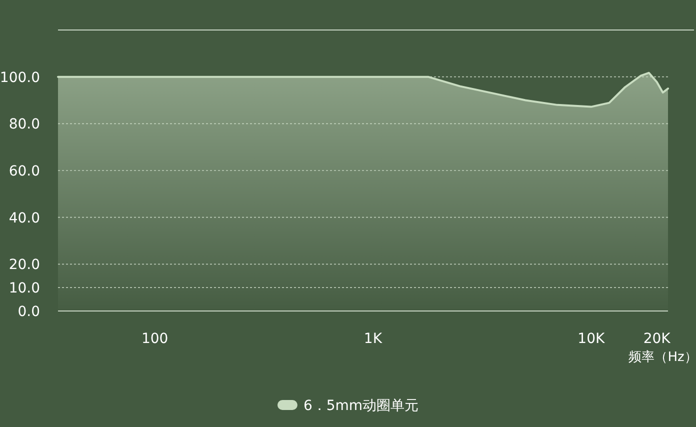 The width and height of the screenshot is (696, 427). What do you see at coordinates (24, 265) in the screenshot?
I see `y-tick-label: 20.0` at bounding box center [24, 265].